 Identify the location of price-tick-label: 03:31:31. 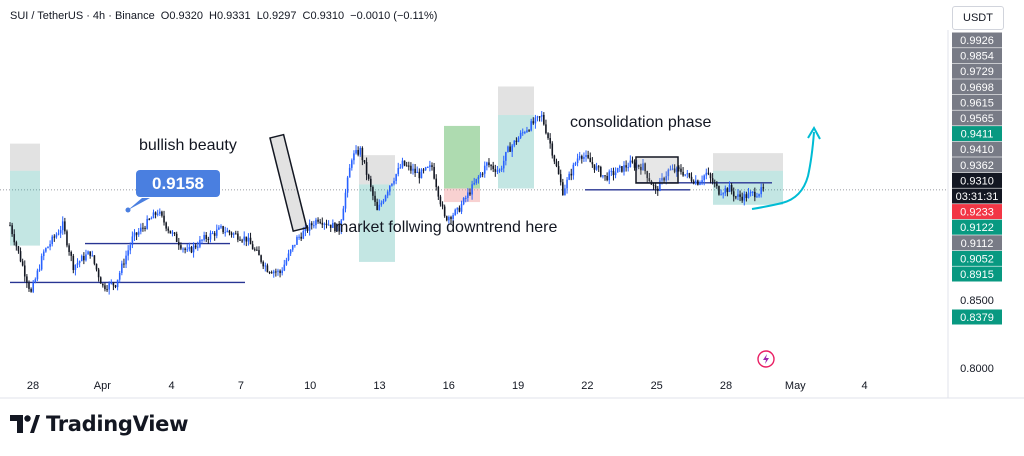
(977, 197).